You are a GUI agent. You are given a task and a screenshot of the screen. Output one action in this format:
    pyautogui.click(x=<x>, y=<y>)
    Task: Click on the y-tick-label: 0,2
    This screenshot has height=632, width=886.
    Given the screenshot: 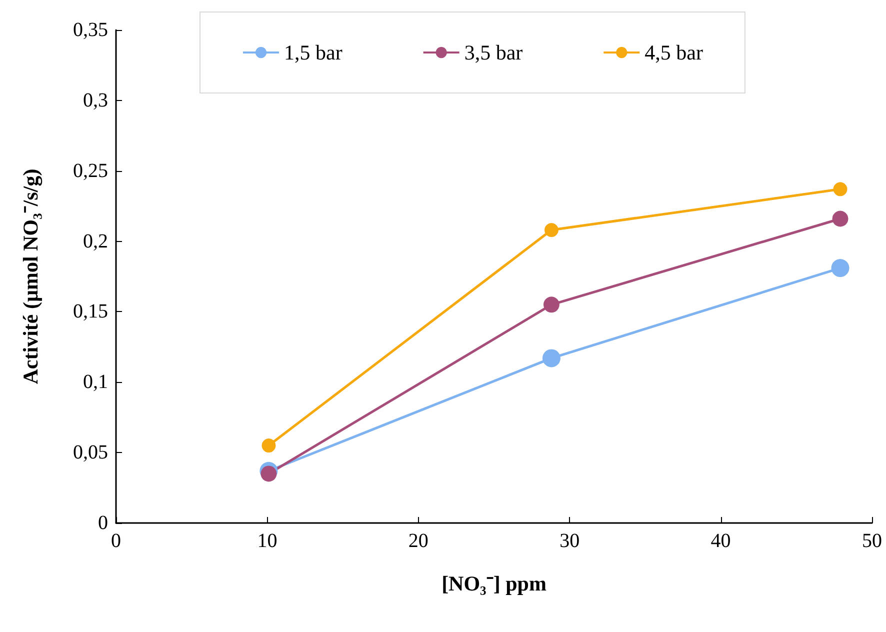 What is the action you would take?
    pyautogui.click(x=95, y=241)
    